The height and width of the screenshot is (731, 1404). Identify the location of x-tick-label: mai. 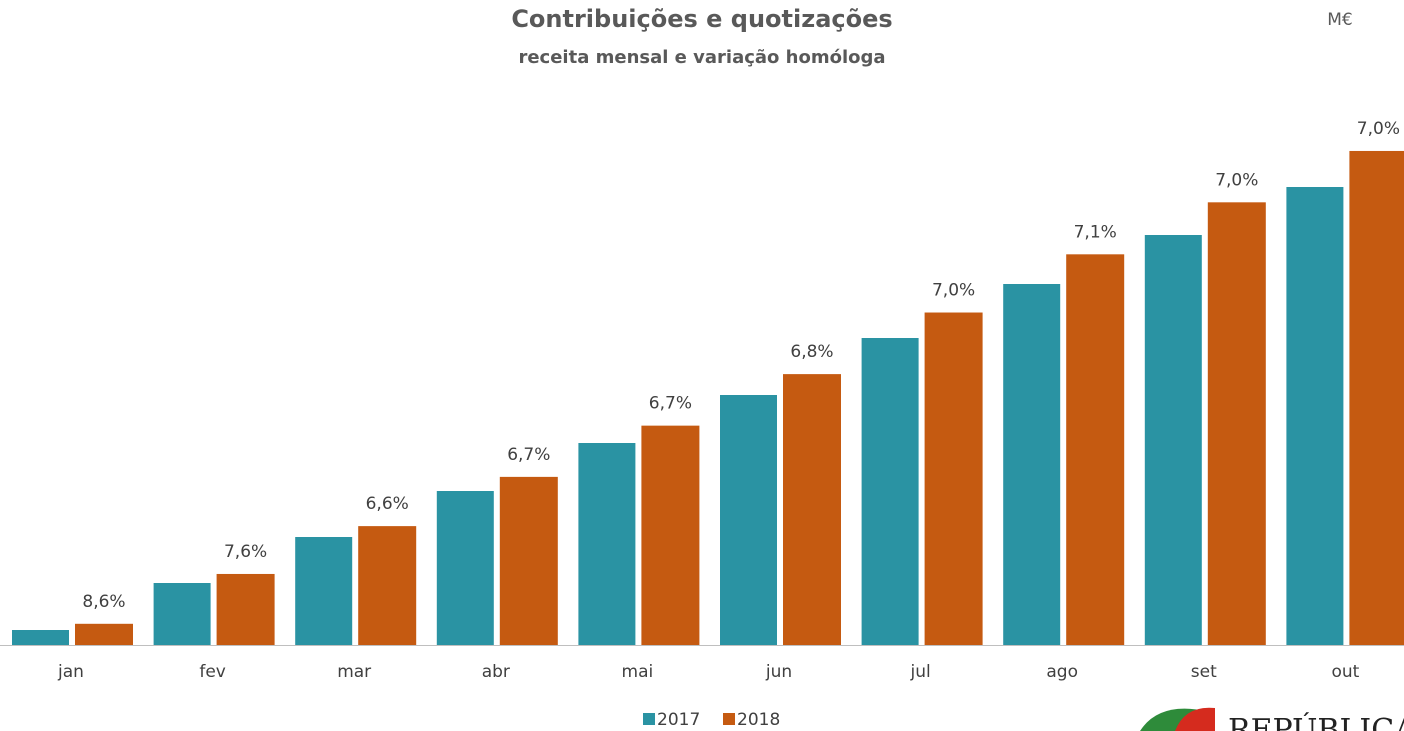
(638, 672).